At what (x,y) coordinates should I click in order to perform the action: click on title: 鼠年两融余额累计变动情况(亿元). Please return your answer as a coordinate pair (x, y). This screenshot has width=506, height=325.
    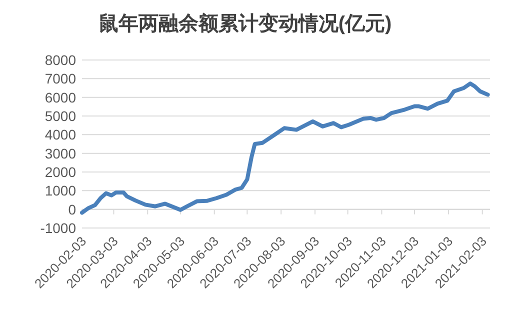
    Looking at the image, I should click on (245, 24).